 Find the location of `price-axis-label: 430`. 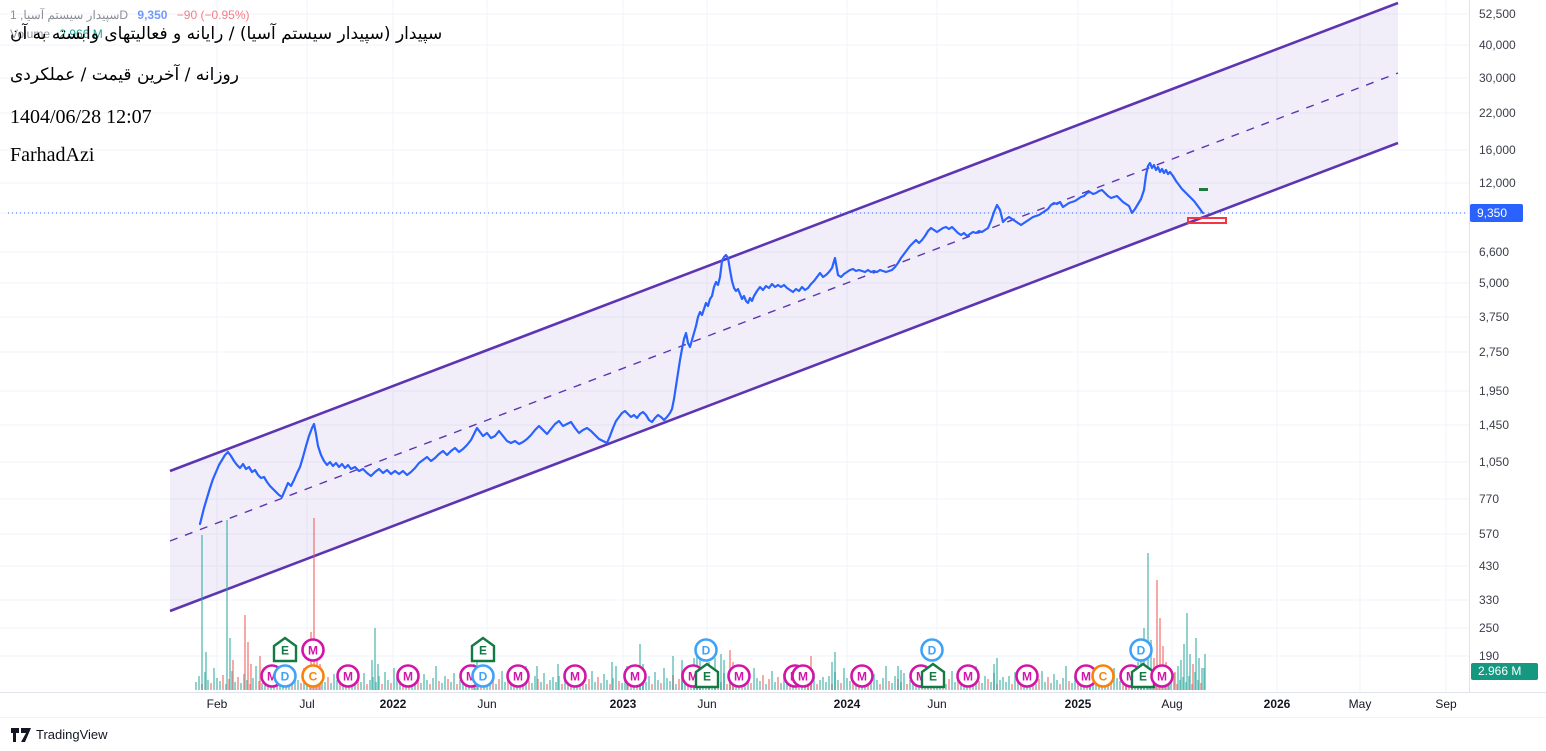

price-axis-label: 430 is located at coordinates (1489, 566).